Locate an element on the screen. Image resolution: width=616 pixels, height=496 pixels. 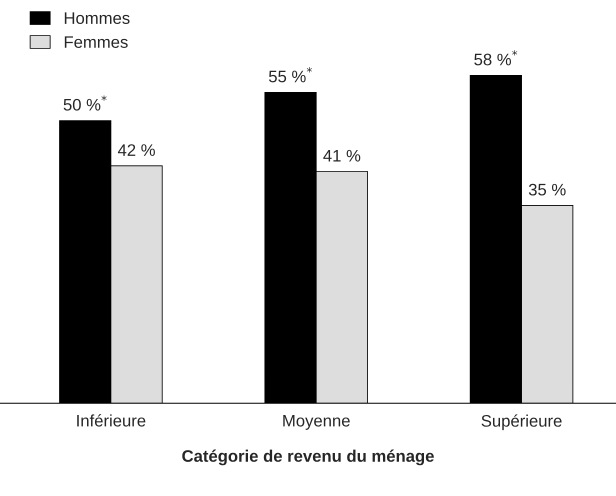
x-tick-label: Moyenne is located at coordinates (316, 422).